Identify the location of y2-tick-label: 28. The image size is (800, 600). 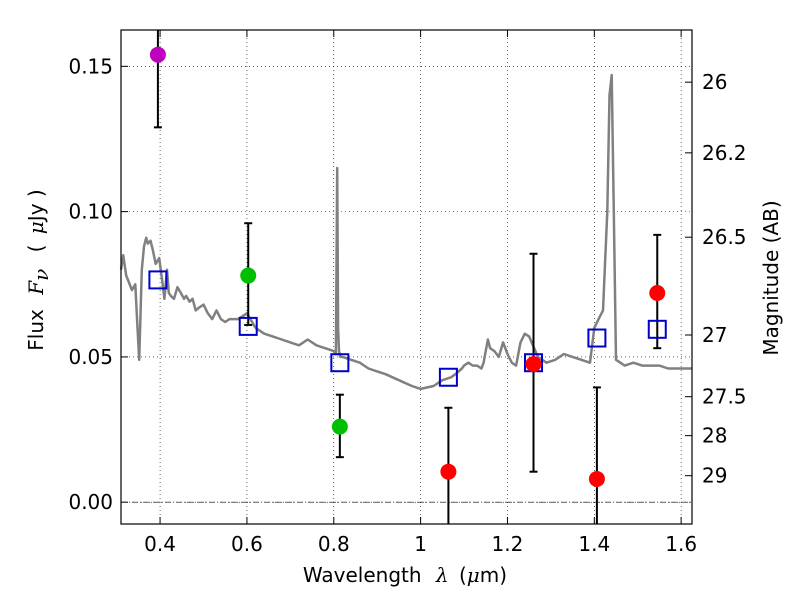
(714, 436).